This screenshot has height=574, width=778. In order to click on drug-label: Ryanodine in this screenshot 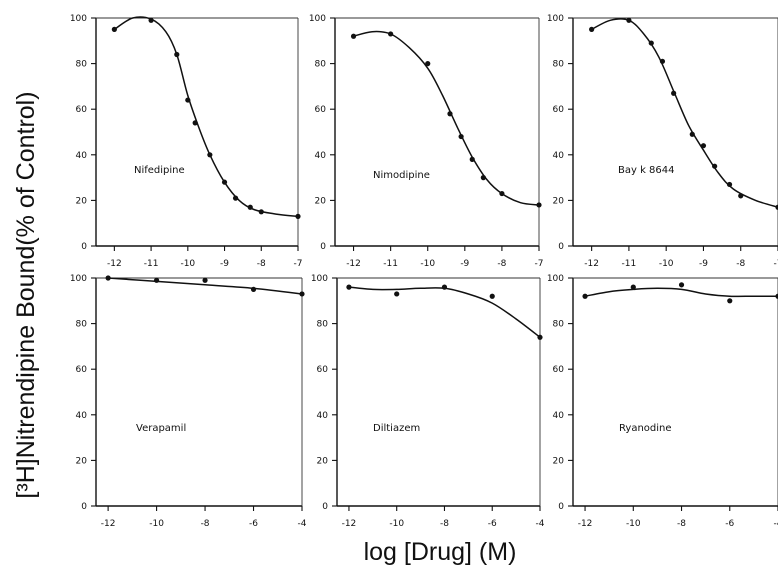, I will do `click(645, 428)`.